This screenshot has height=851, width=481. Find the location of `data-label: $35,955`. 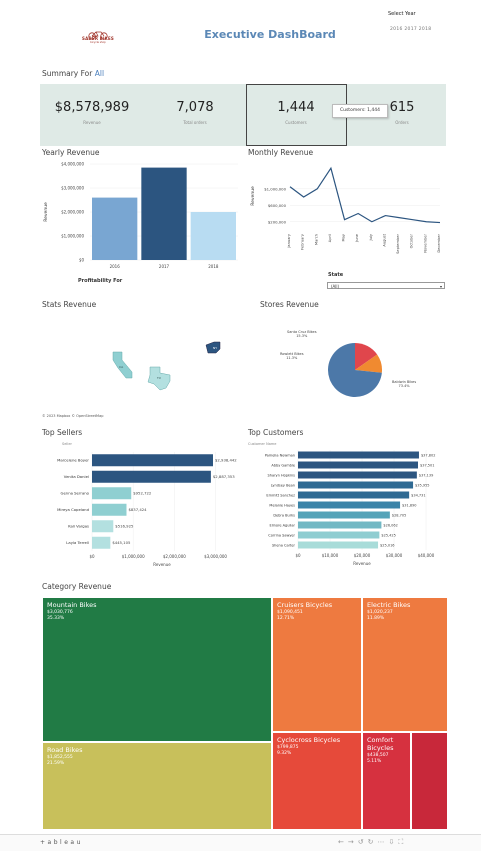

data-label: $35,955 is located at coordinates (422, 485).